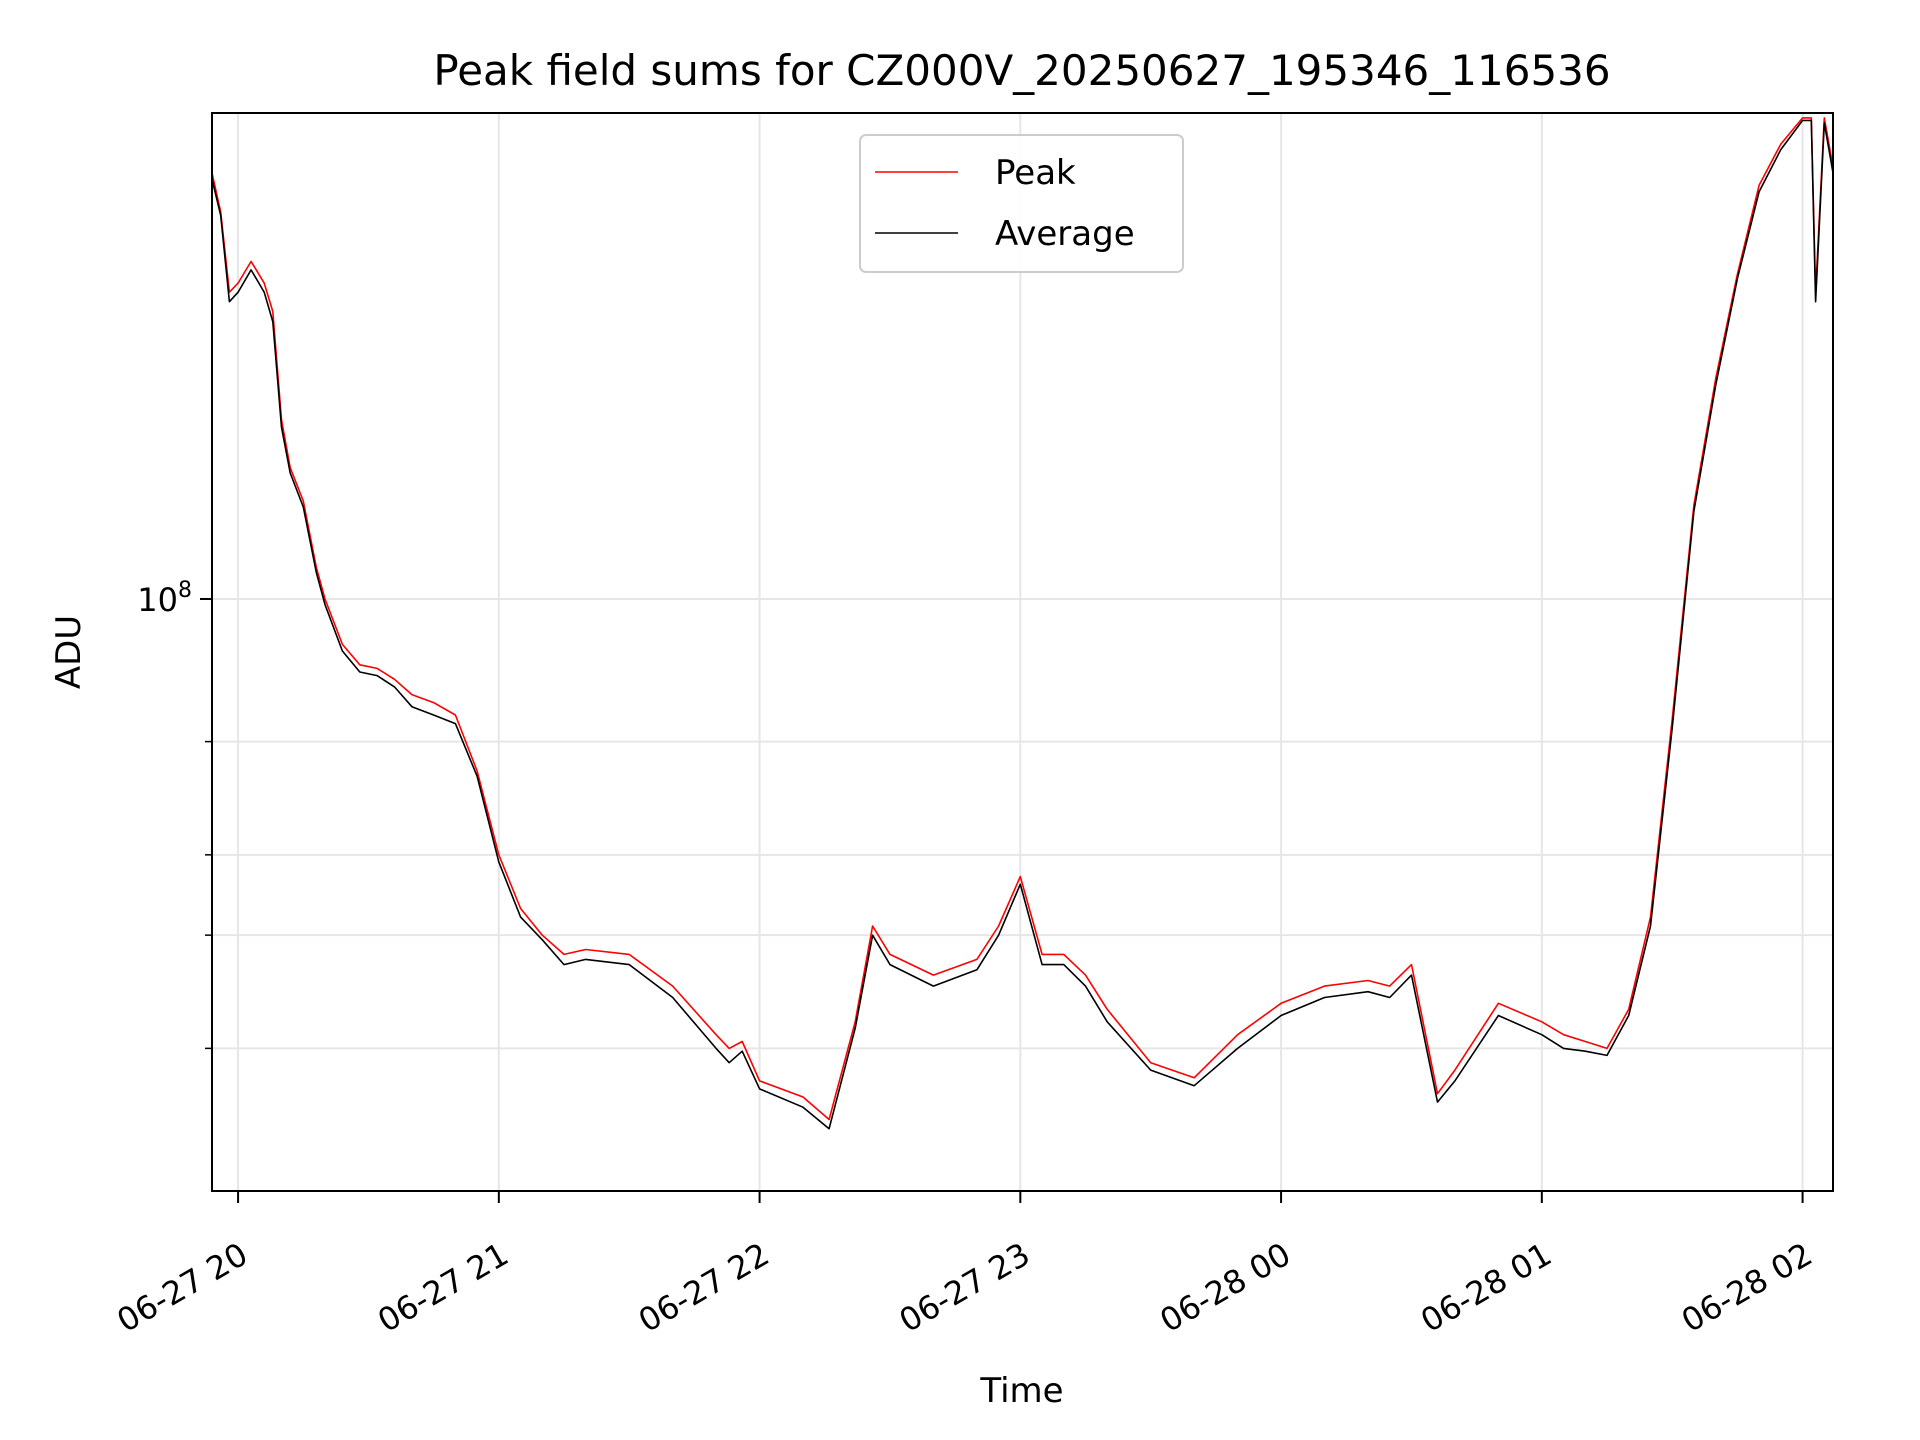 The height and width of the screenshot is (1440, 1920). What do you see at coordinates (1065, 234) in the screenshot?
I see `legend-label-average: Average` at bounding box center [1065, 234].